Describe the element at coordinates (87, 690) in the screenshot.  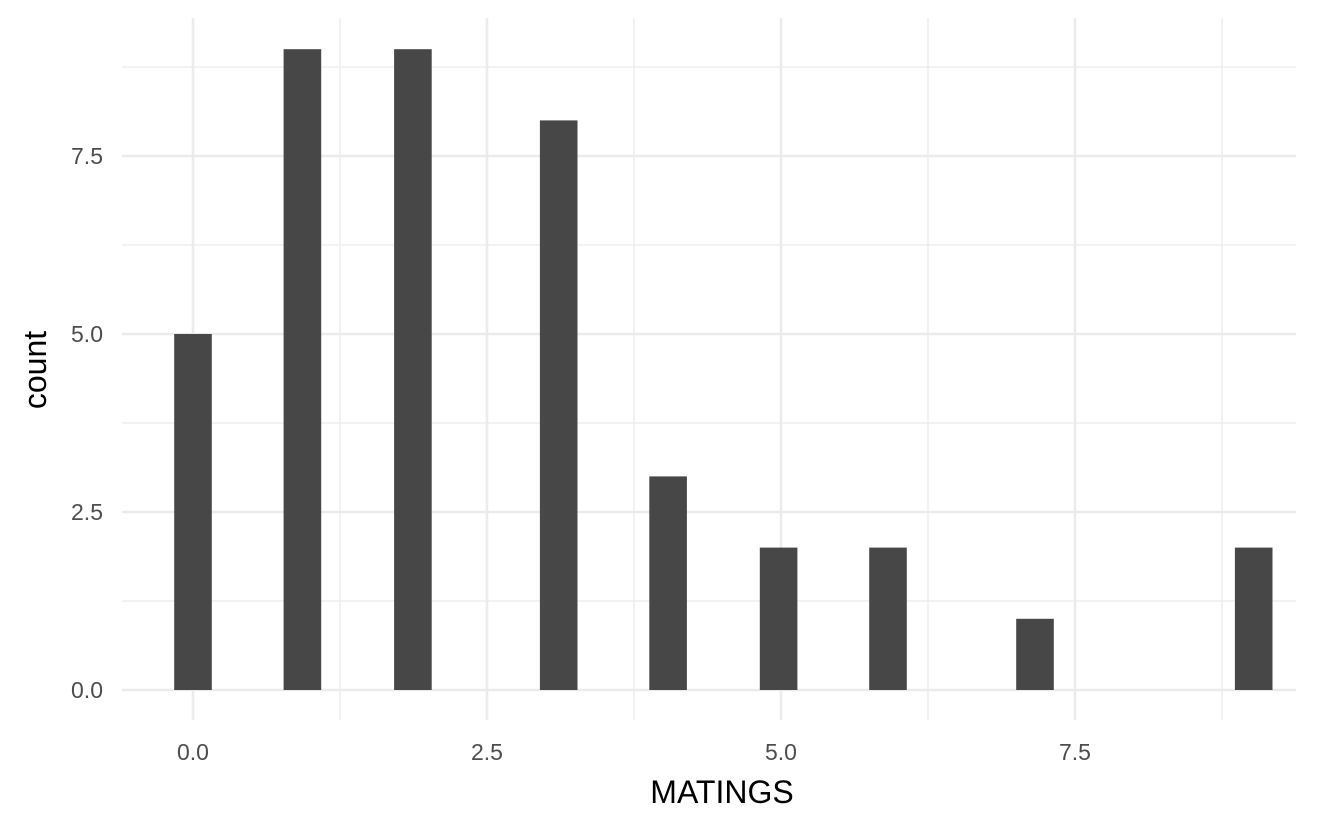
I see `y-tick-label: 0.0` at that location.